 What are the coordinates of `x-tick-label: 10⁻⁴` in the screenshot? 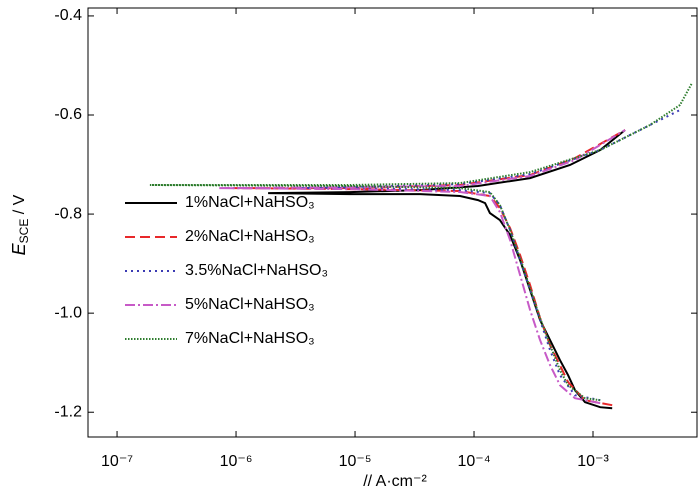 It's located at (473, 461).